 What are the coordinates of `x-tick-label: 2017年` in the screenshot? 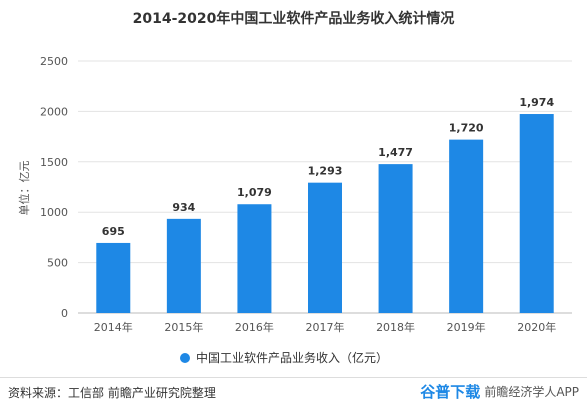 It's located at (325, 327).